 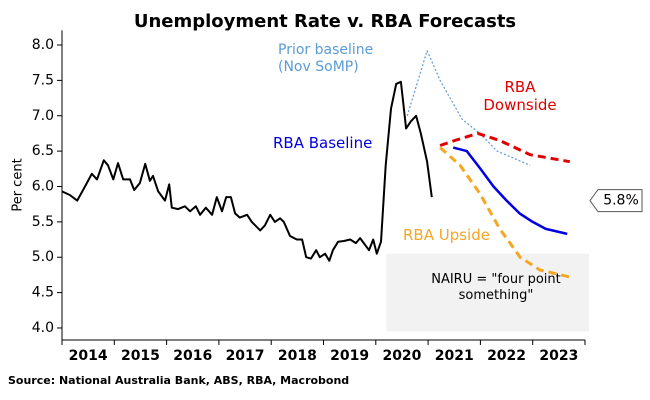 What do you see at coordinates (43, 151) in the screenshot?
I see `y-tick-label: 6.5` at bounding box center [43, 151].